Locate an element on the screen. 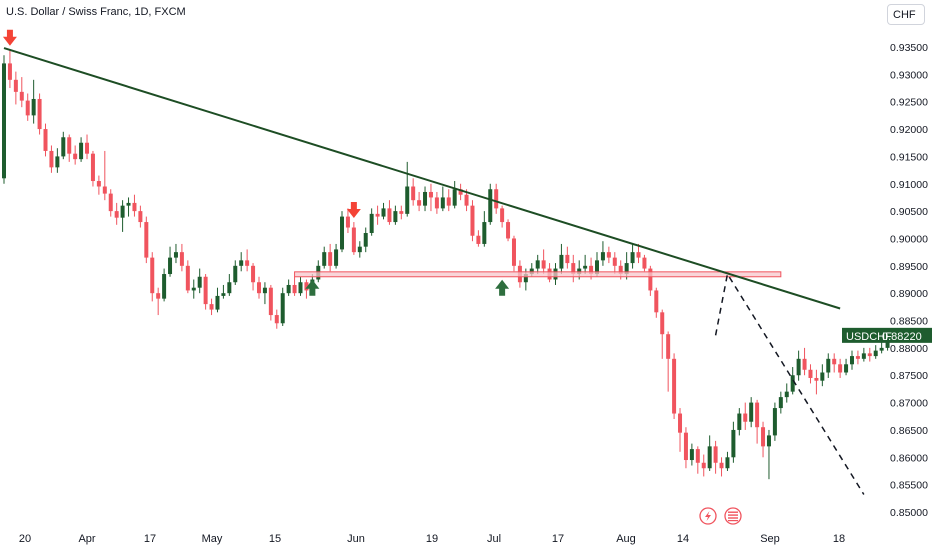 The width and height of the screenshot is (932, 550). arrow-down-icon is located at coordinates (353, 210).